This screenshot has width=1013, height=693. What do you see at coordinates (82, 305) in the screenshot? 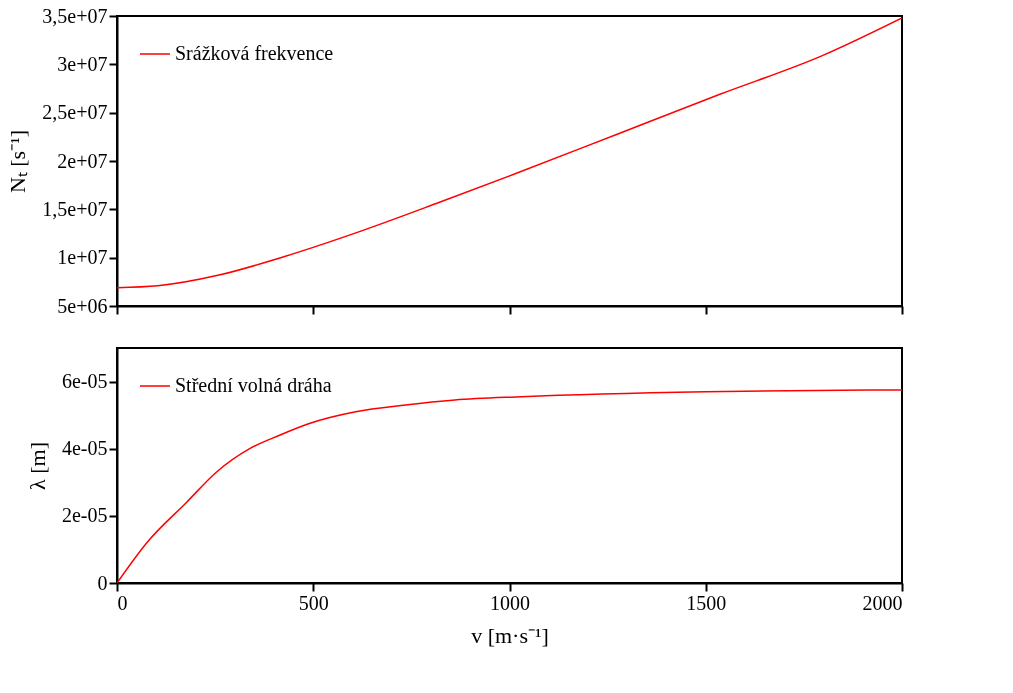
I see `y-tick-label: 5e+06` at bounding box center [82, 305].